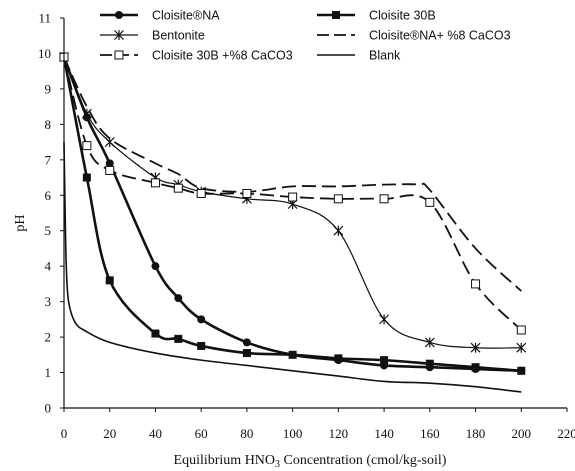 Image resolution: width=575 pixels, height=471 pixels. What do you see at coordinates (48, 88) in the screenshot?
I see `y-tick-label: 9` at bounding box center [48, 88].